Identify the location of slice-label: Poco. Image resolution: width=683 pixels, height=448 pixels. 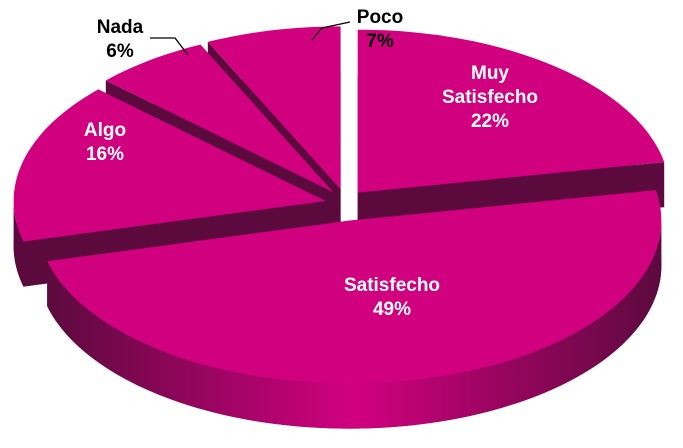
(380, 17).